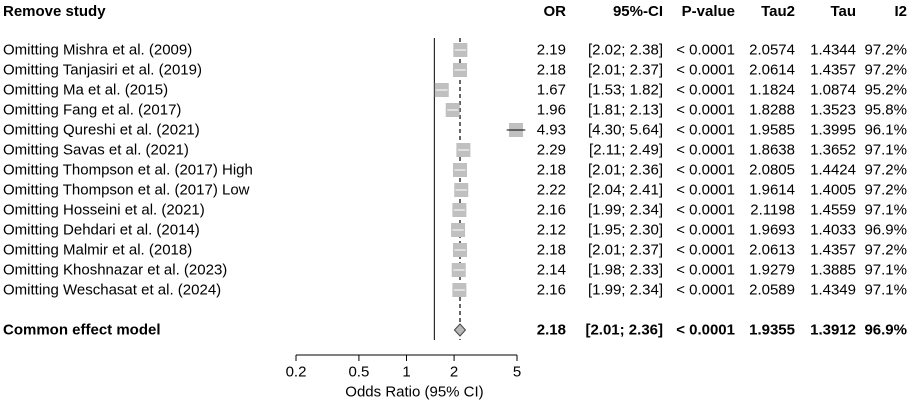  Describe the element at coordinates (772, 270) in the screenshot. I see `tau2-value: 1.9279` at that location.